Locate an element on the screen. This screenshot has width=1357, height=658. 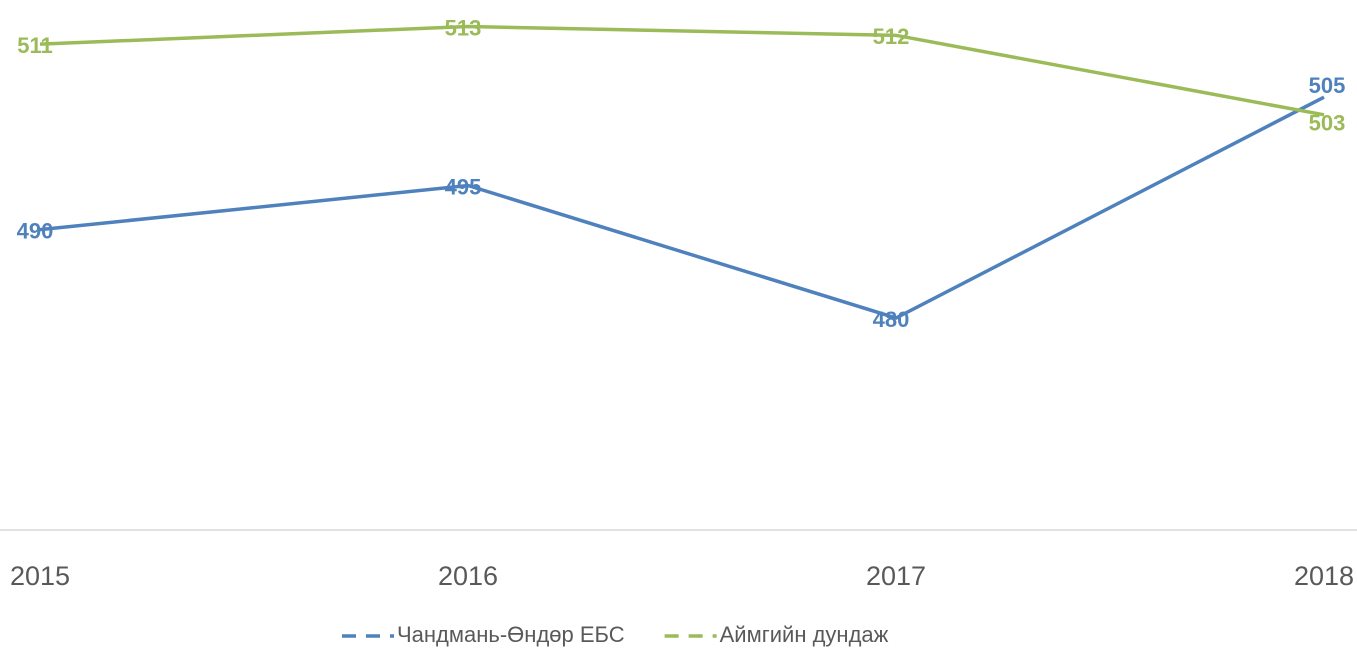
data-label: 505 is located at coordinates (1327, 85).